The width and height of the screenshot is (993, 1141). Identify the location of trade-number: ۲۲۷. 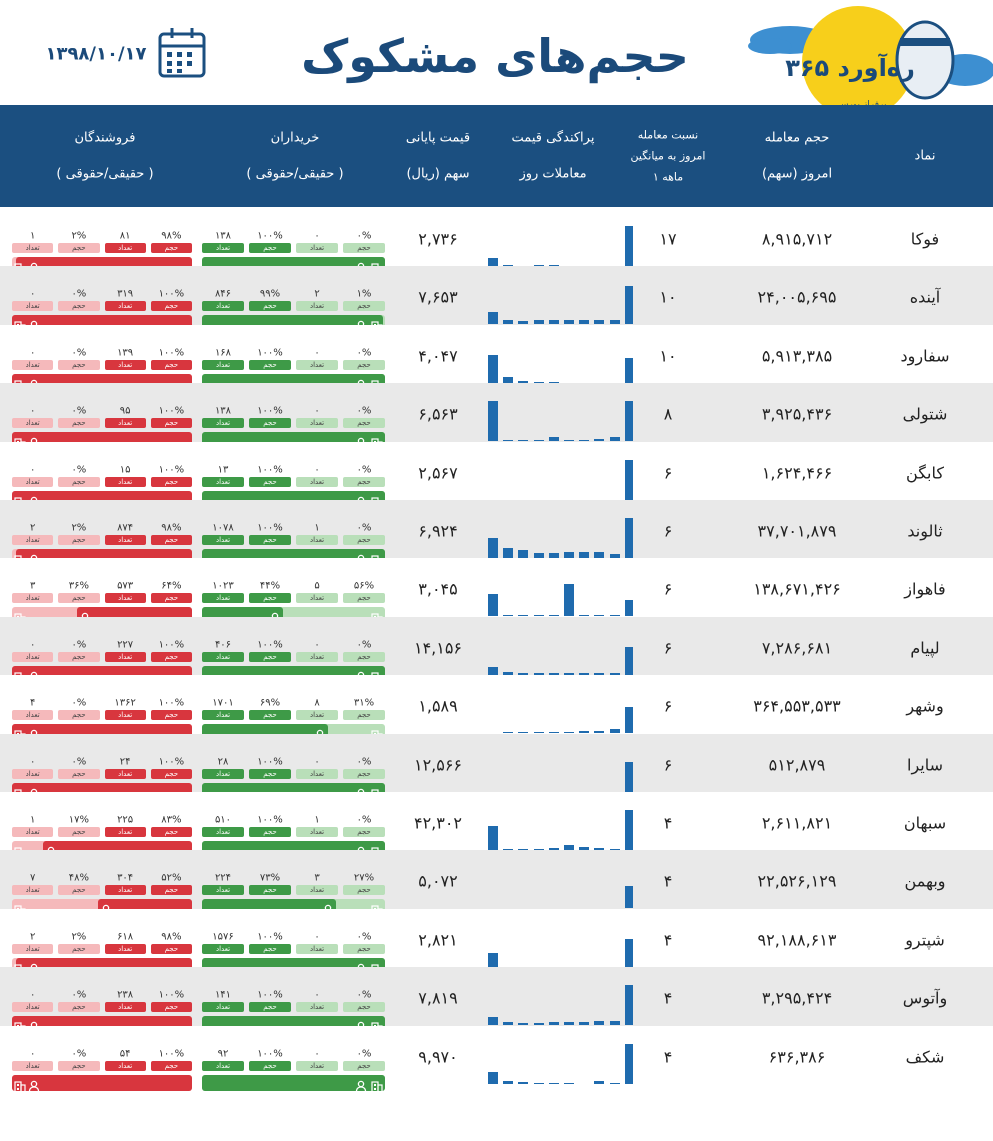
(125, 645).